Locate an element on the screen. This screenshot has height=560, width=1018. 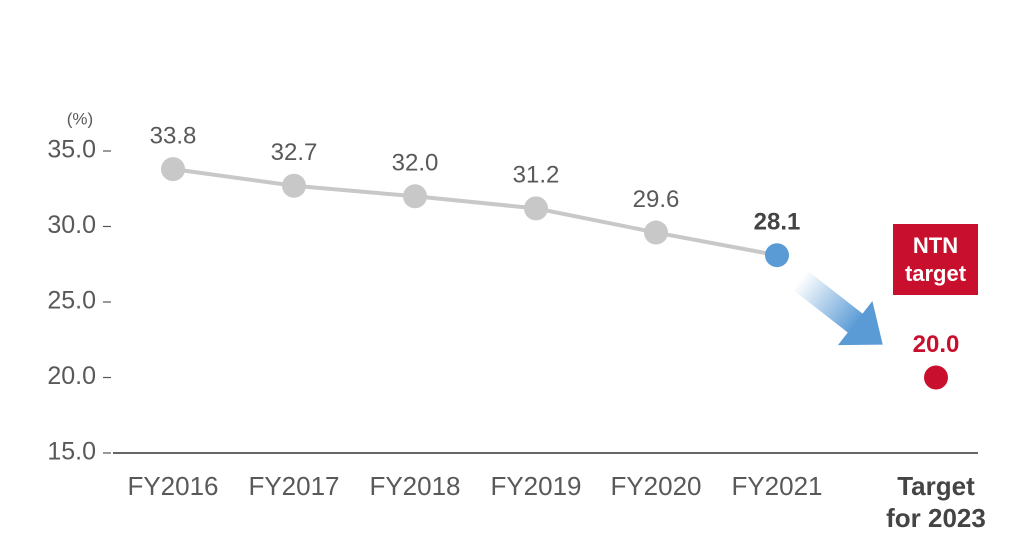
x-tick-label: FY2020 is located at coordinates (656, 486).